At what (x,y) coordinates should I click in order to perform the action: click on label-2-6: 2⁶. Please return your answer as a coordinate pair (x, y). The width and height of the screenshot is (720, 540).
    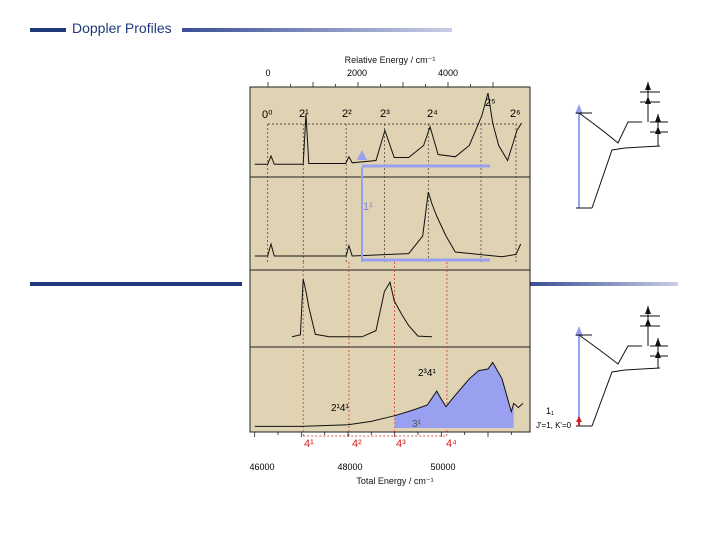
    Looking at the image, I should click on (515, 114).